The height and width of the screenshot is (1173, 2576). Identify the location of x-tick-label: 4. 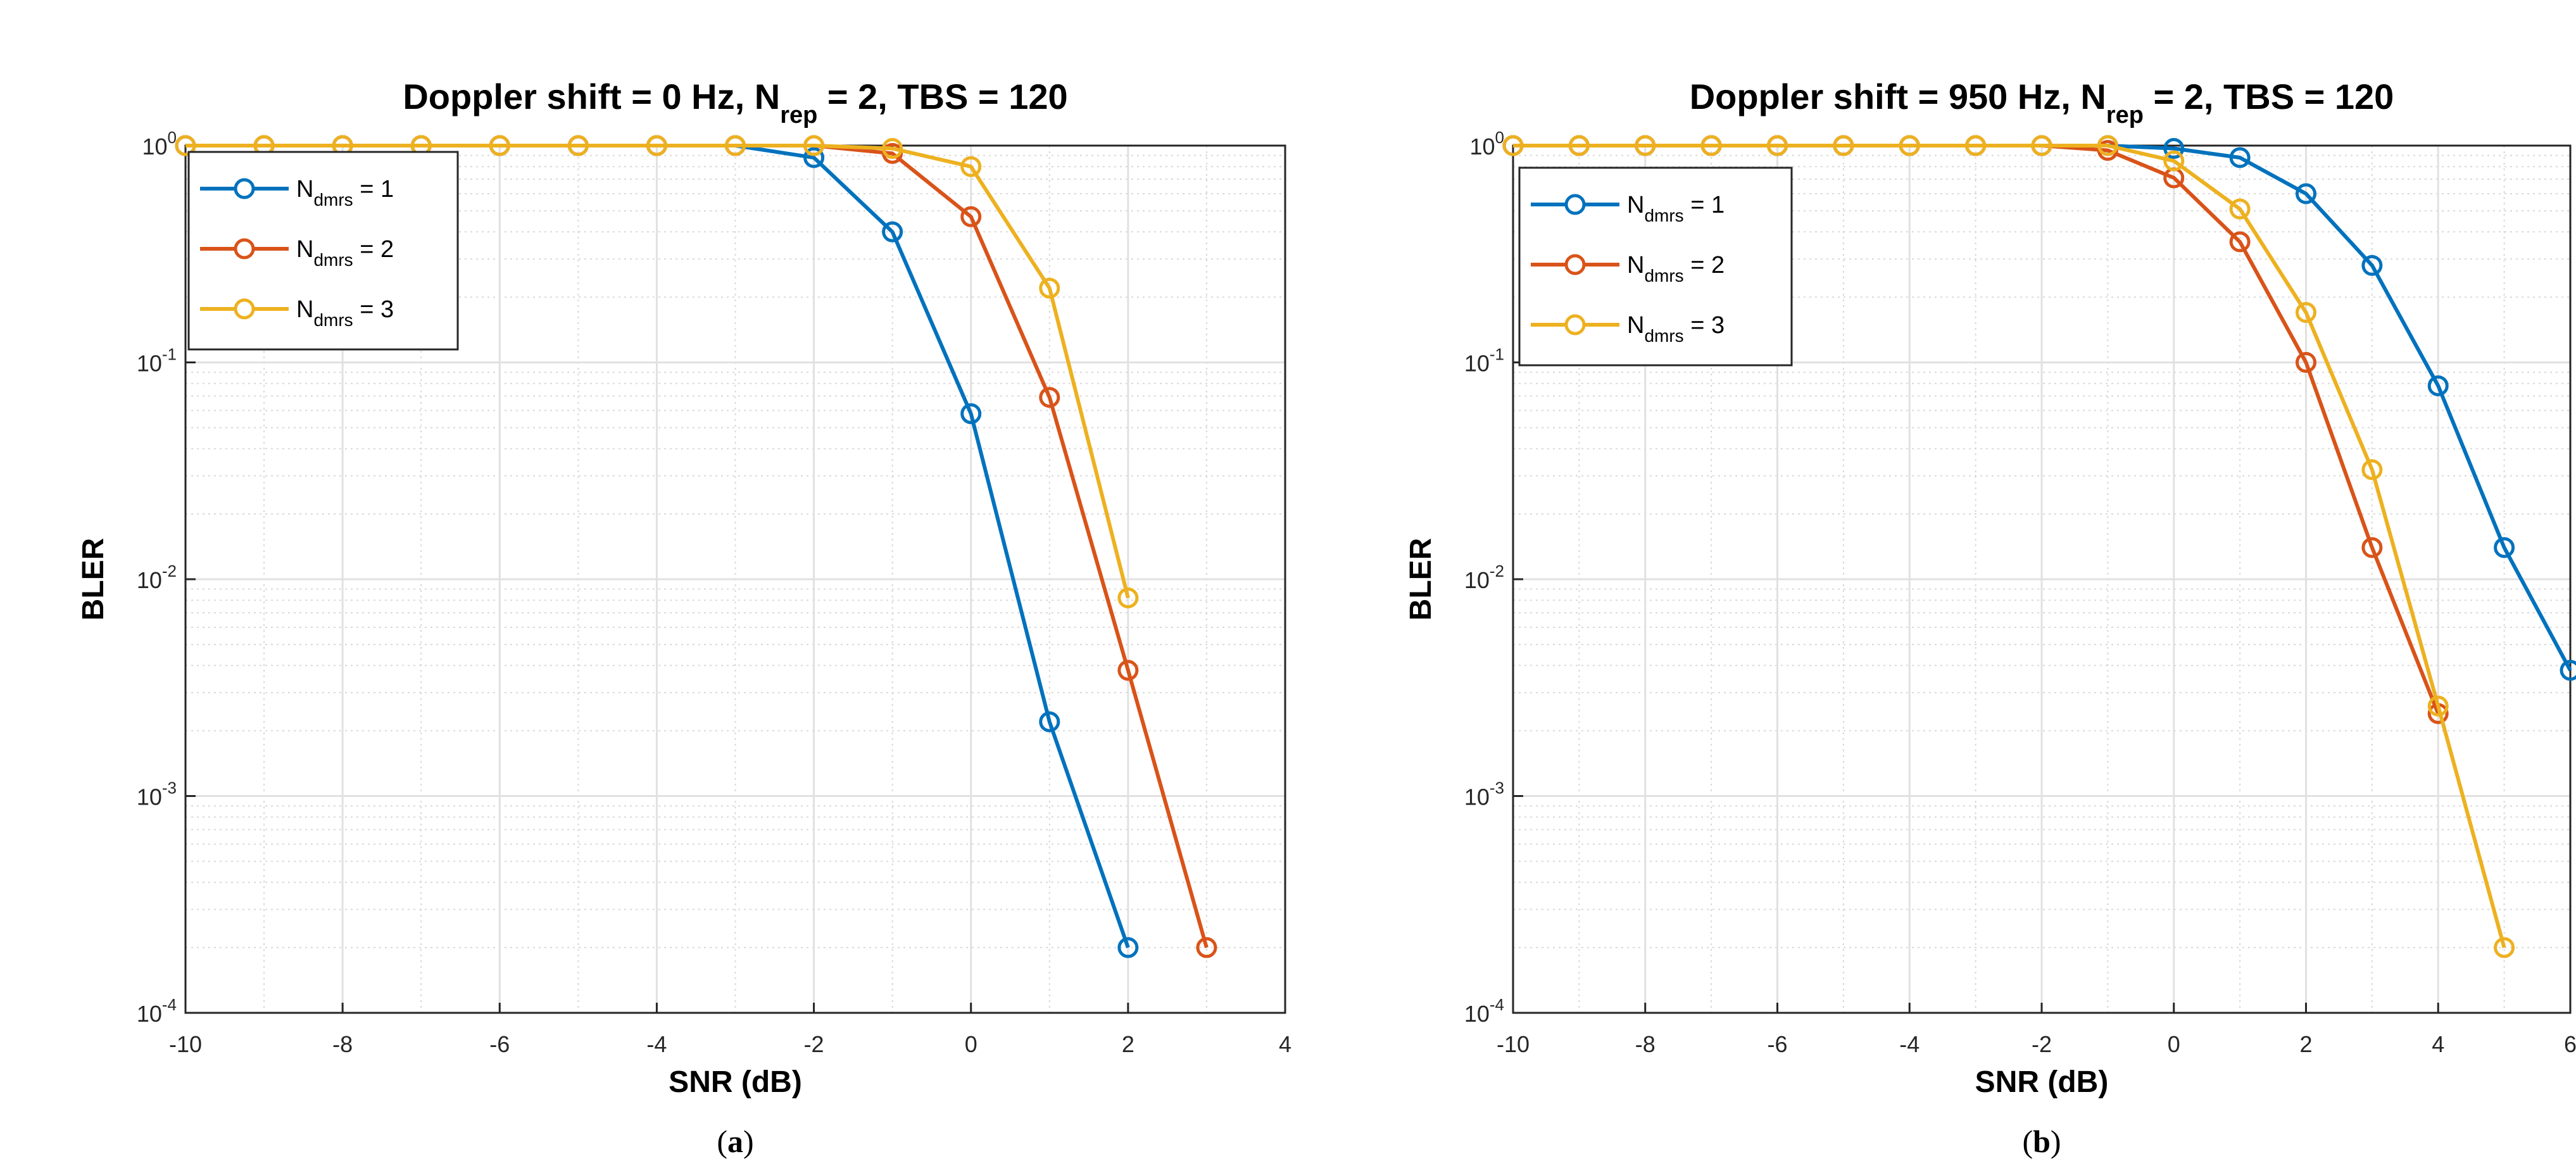
(1285, 1044).